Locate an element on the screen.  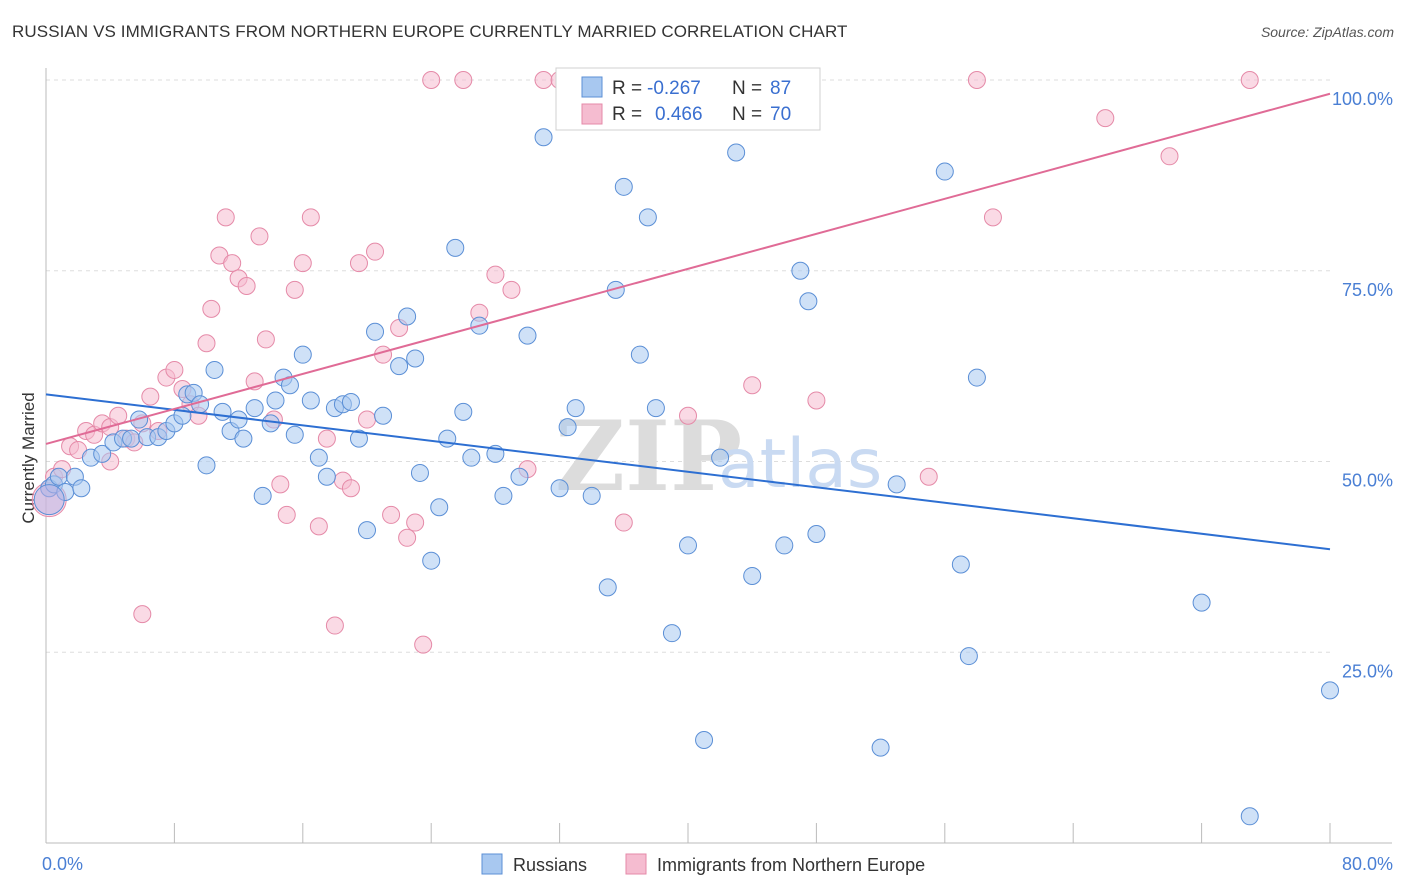
x-tick-label-1: 80.0% is located at coordinates (1367, 864).